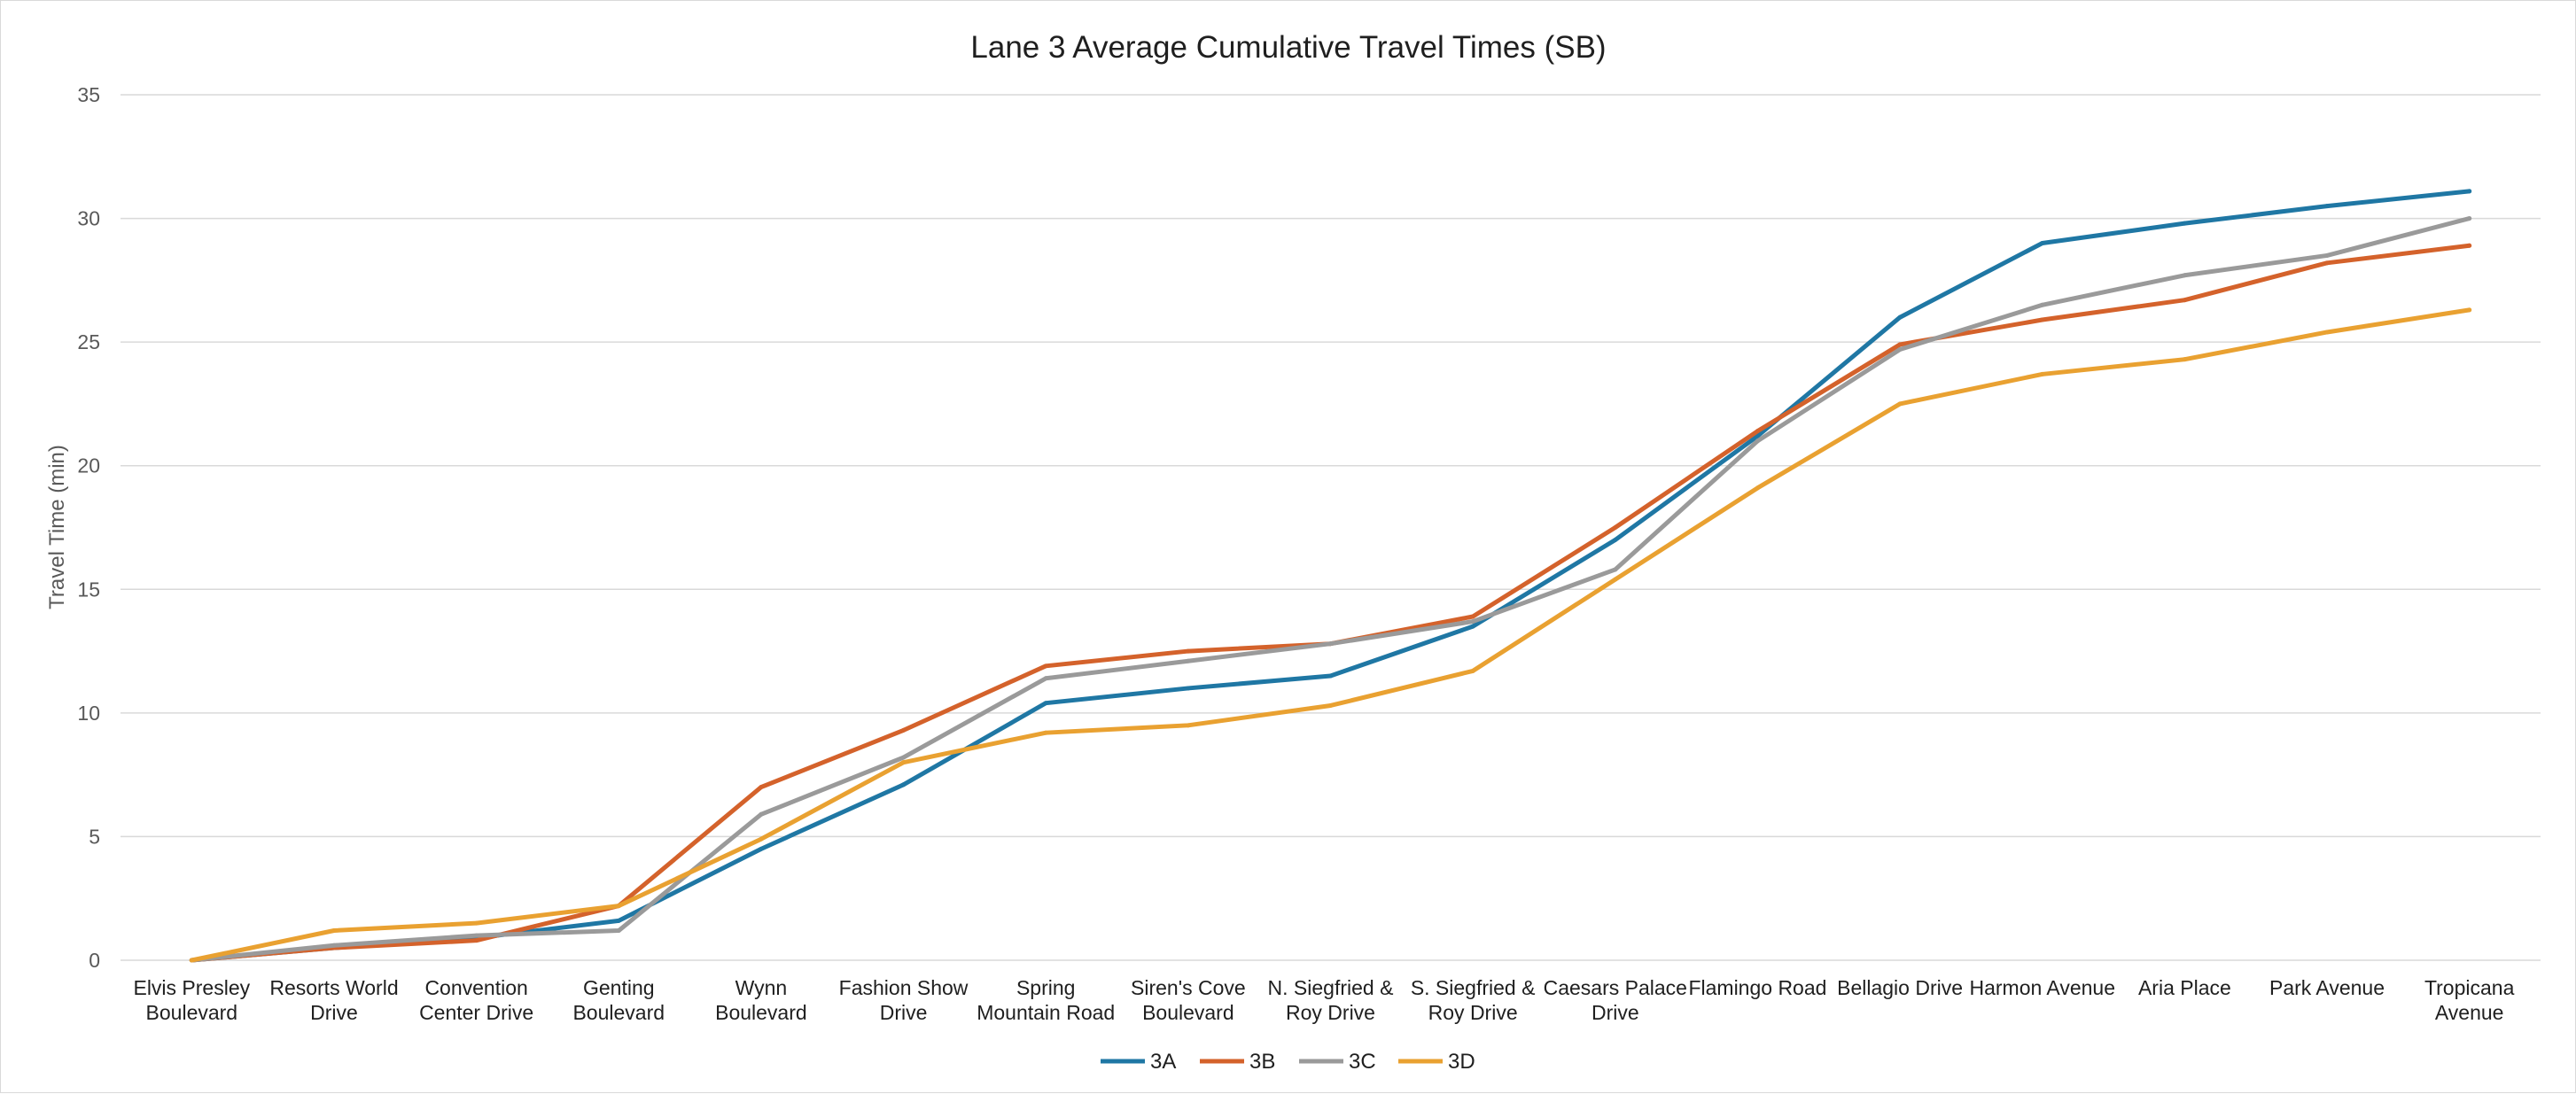 The image size is (2576, 1094). Describe the element at coordinates (475, 988) in the screenshot. I see `x-tick-label-line: Convention` at that location.